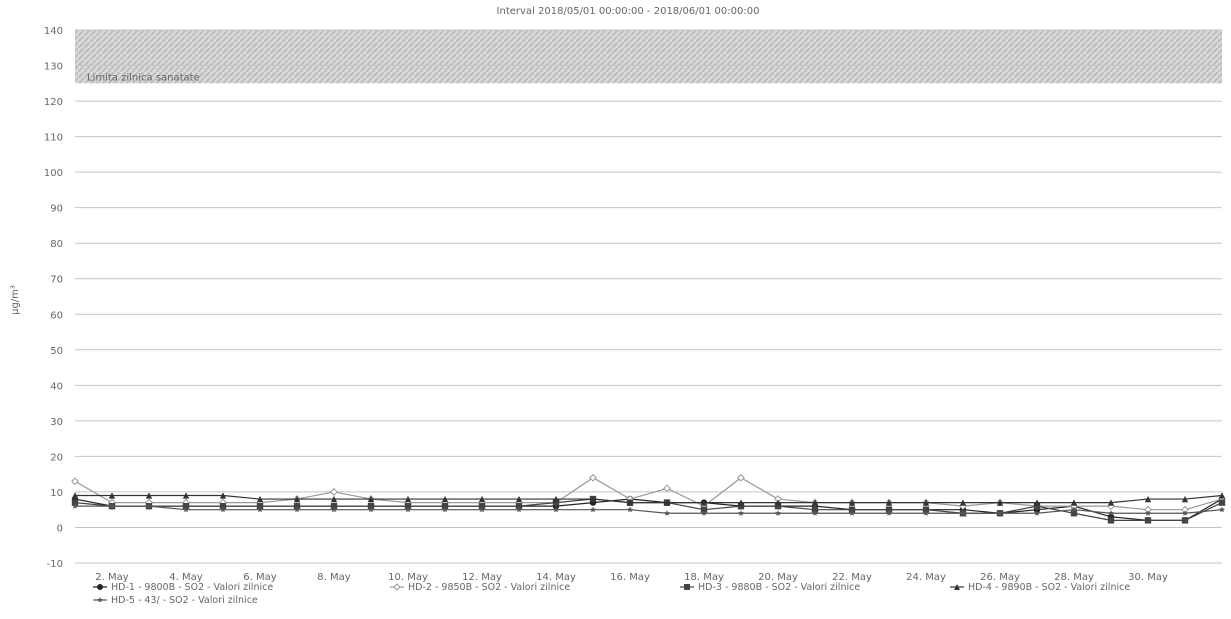 The width and height of the screenshot is (1231, 619). I want to click on legend-label: HD-4 - 9890B - SO2 - Valori zilnice, so click(1049, 587).